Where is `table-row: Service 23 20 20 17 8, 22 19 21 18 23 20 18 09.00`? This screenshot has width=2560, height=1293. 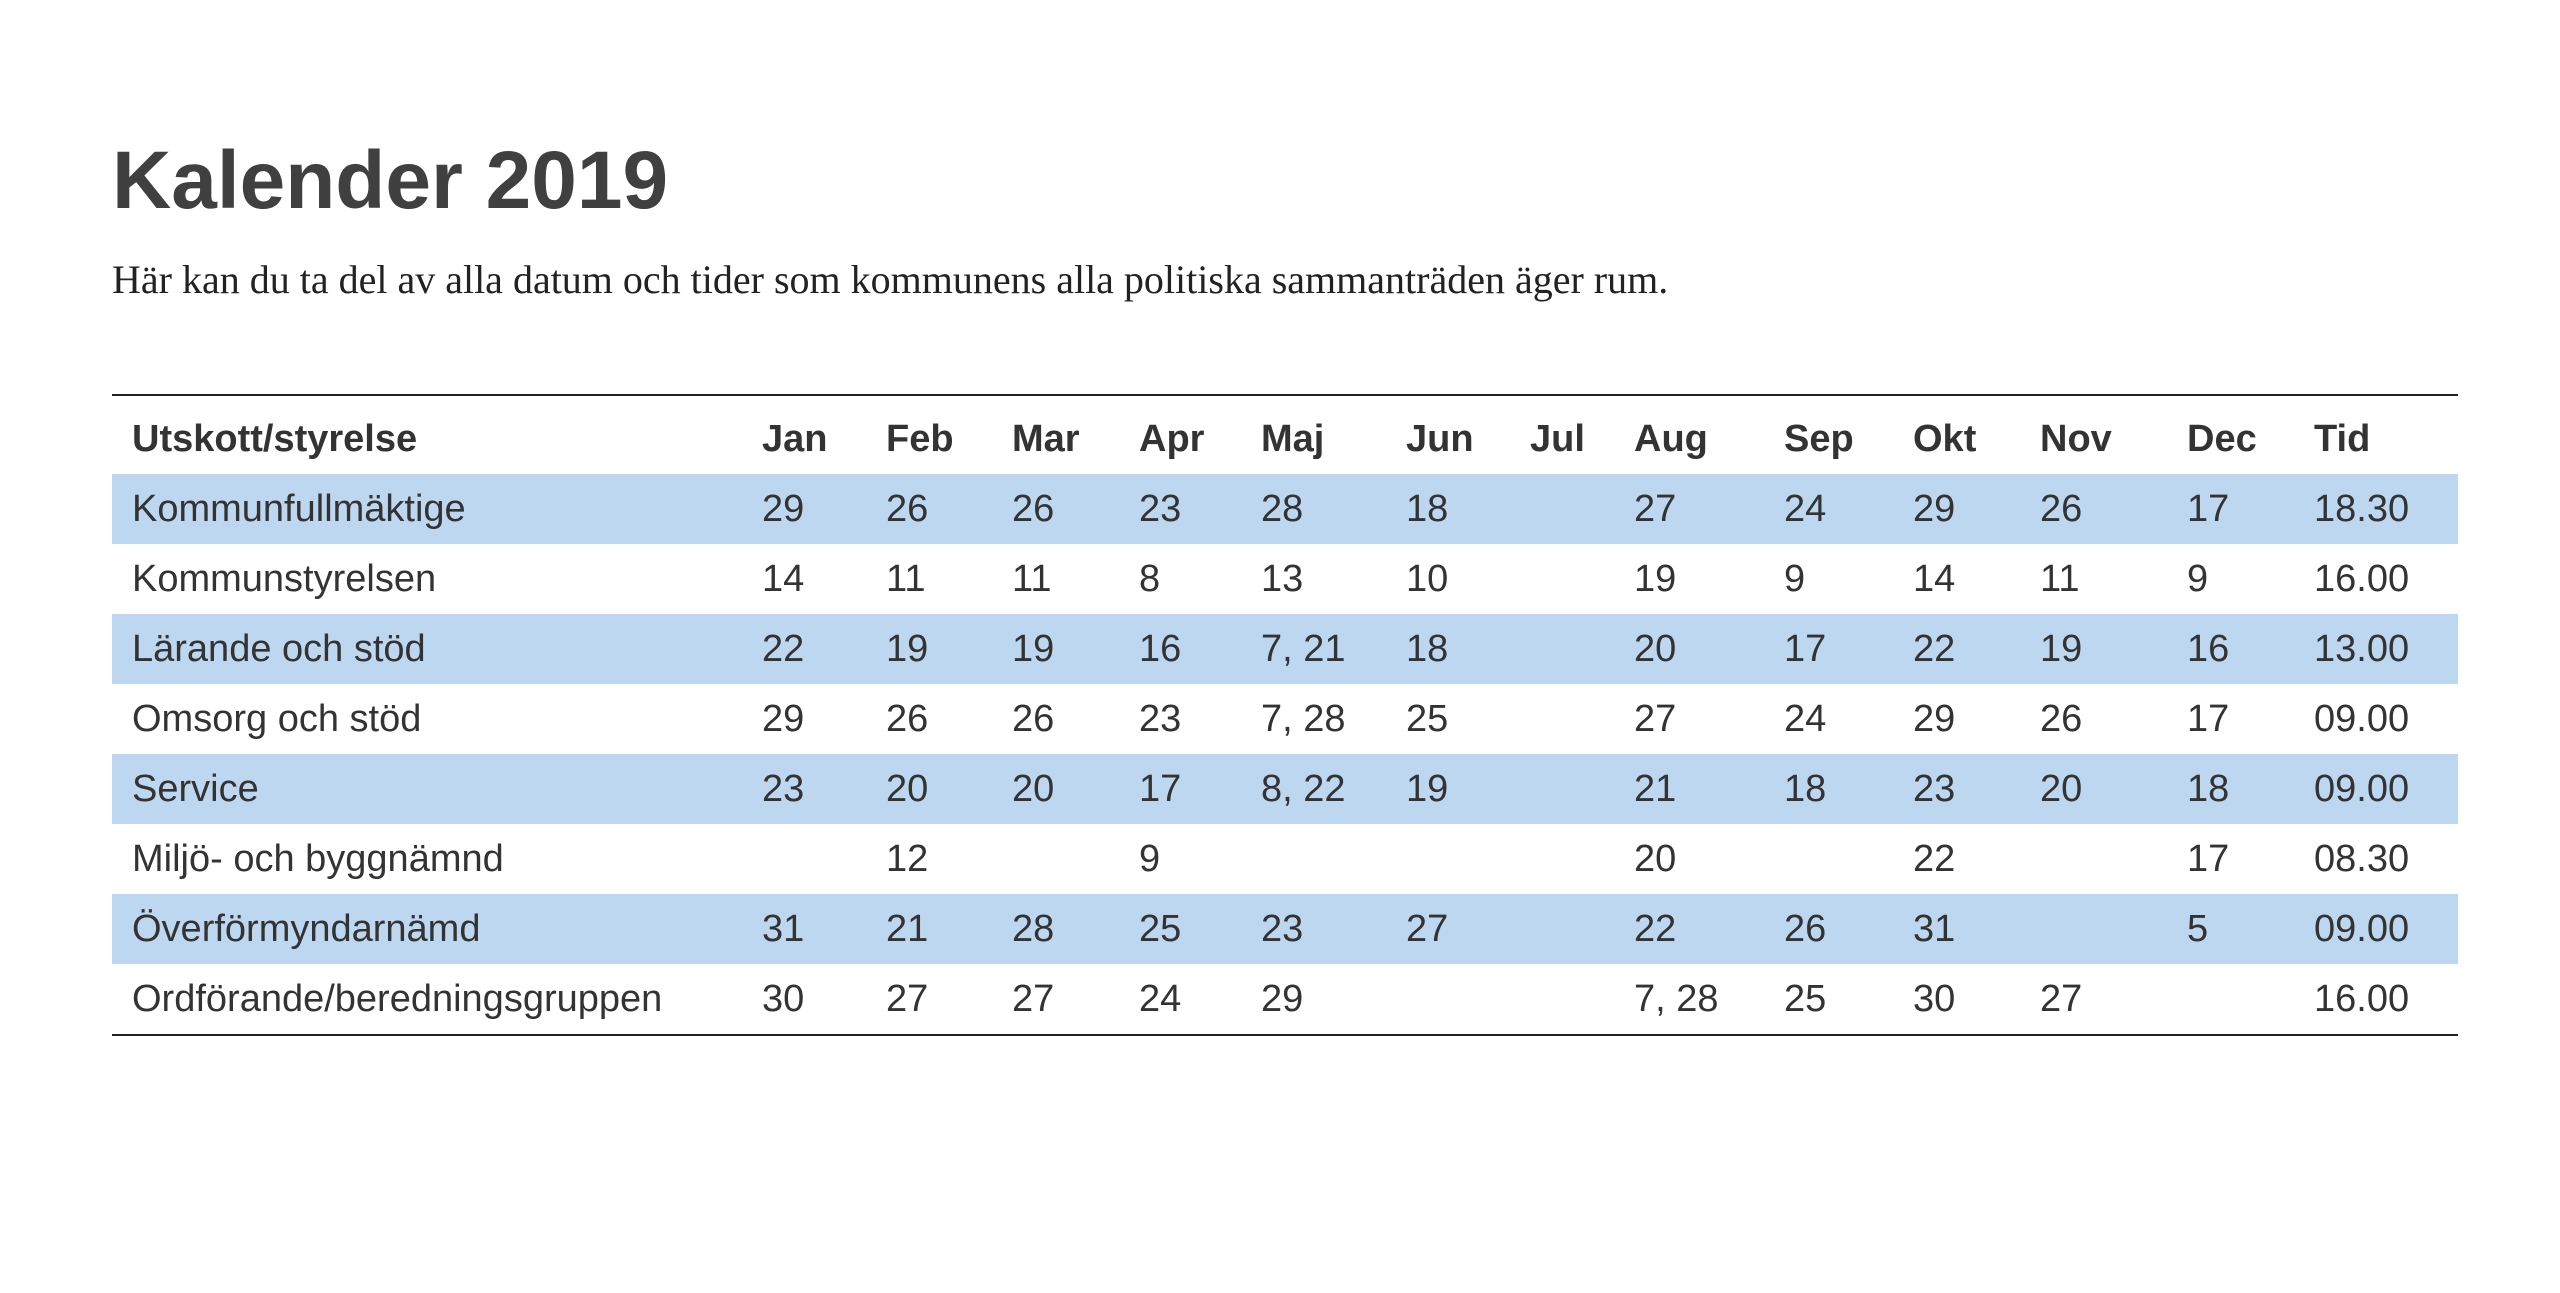
table-row: Service 23 20 20 17 8, 22 19 21 18 23 20 18 09.00 is located at coordinates (1285, 789).